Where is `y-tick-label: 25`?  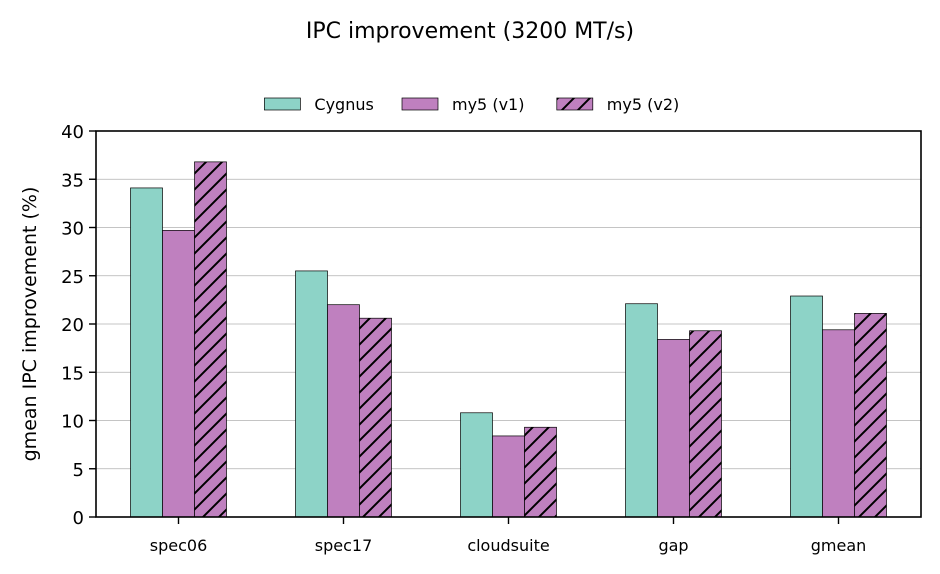 y-tick-label: 25 is located at coordinates (72, 277).